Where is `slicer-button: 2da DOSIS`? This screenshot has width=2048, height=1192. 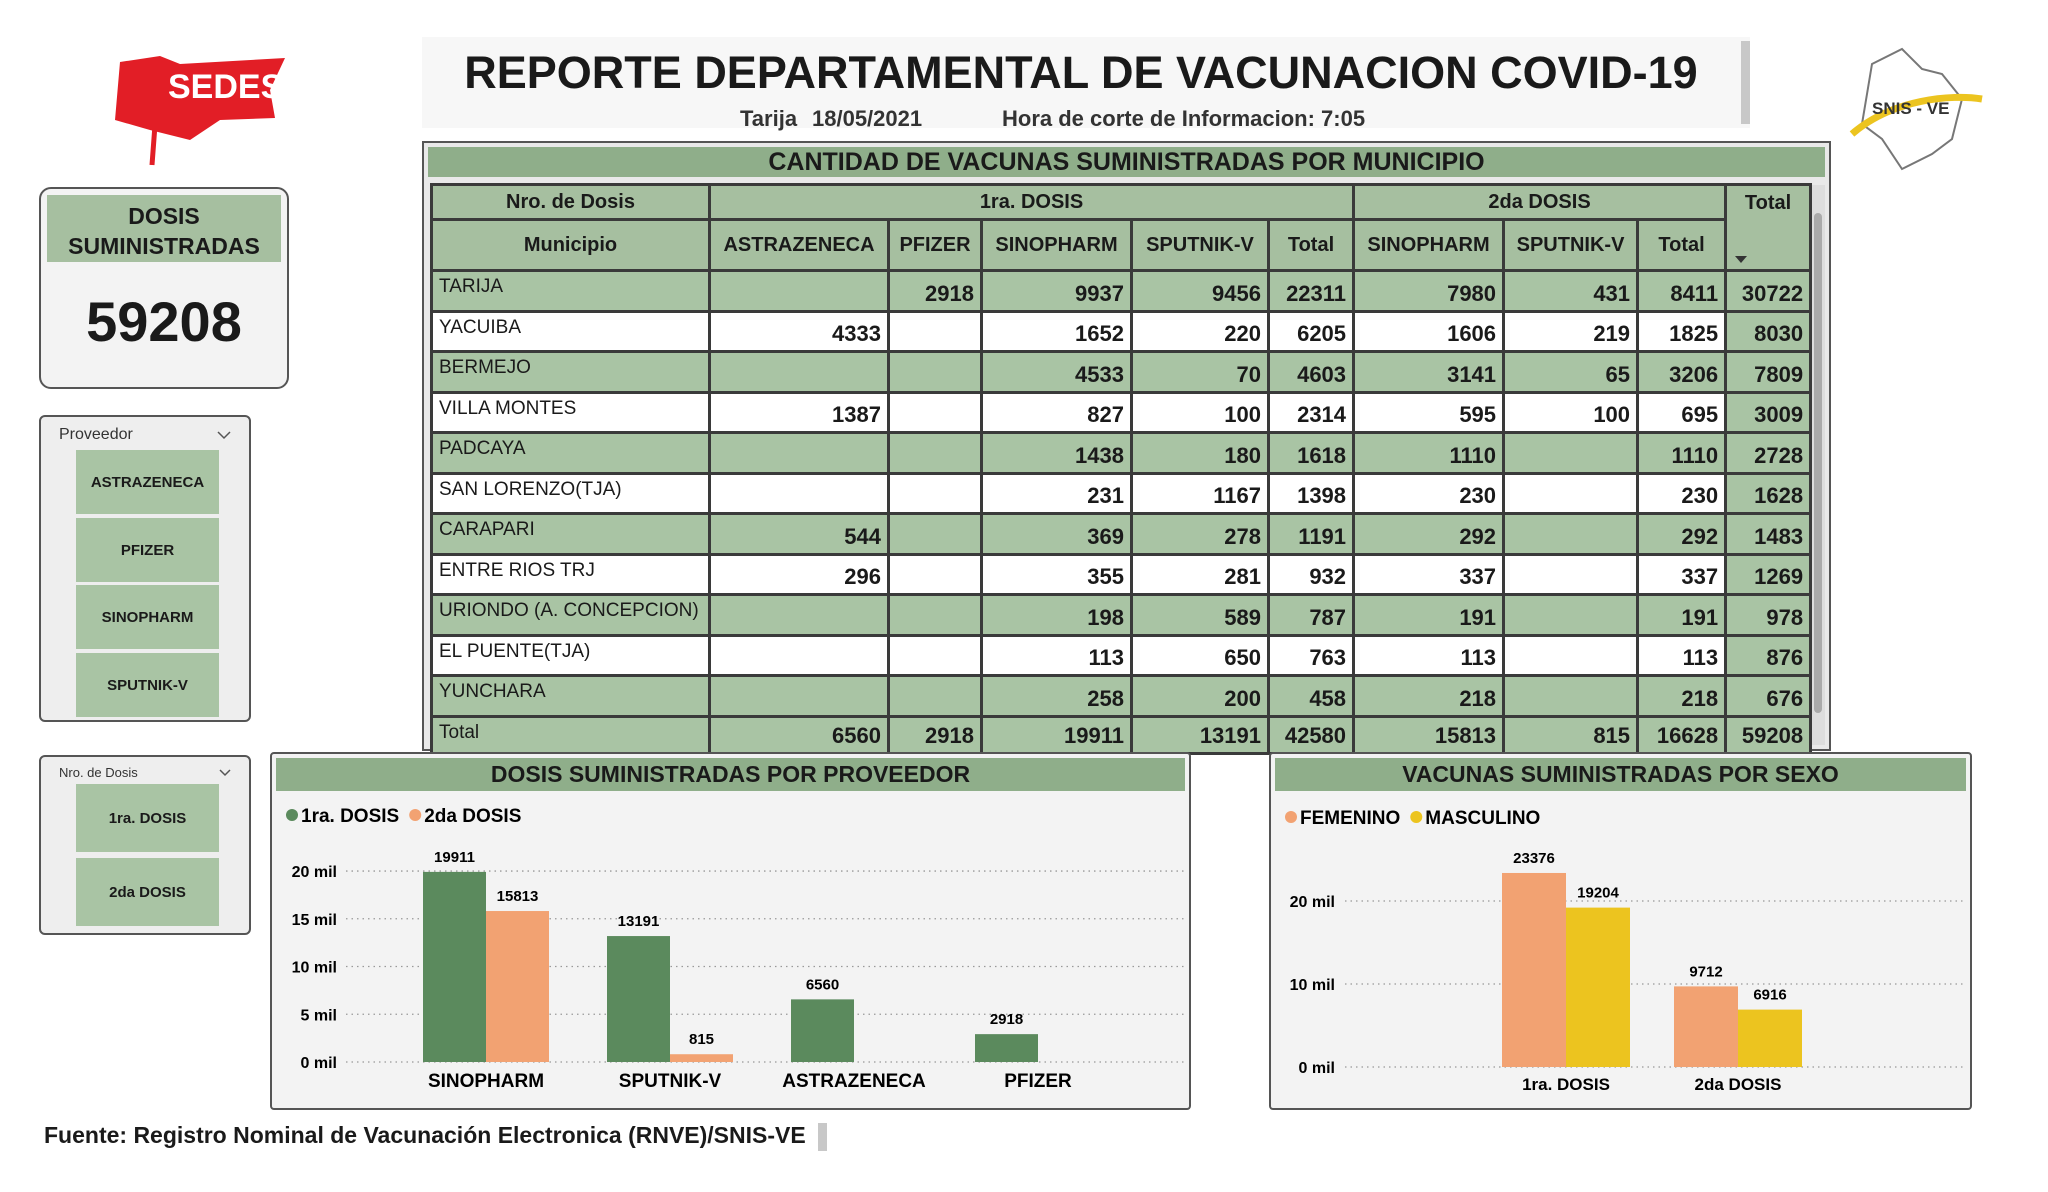
slicer-button: 2da DOSIS is located at coordinates (147, 892).